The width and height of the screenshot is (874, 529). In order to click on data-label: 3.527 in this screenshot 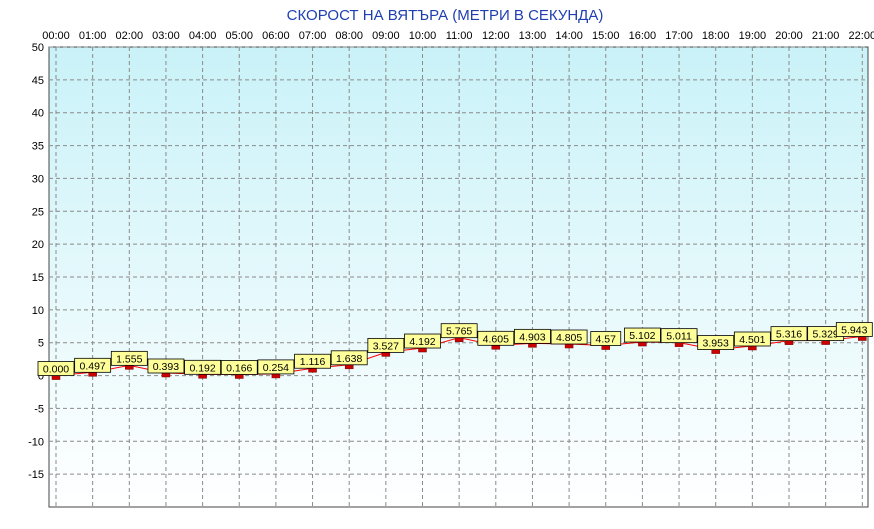, I will do `click(386, 345)`.